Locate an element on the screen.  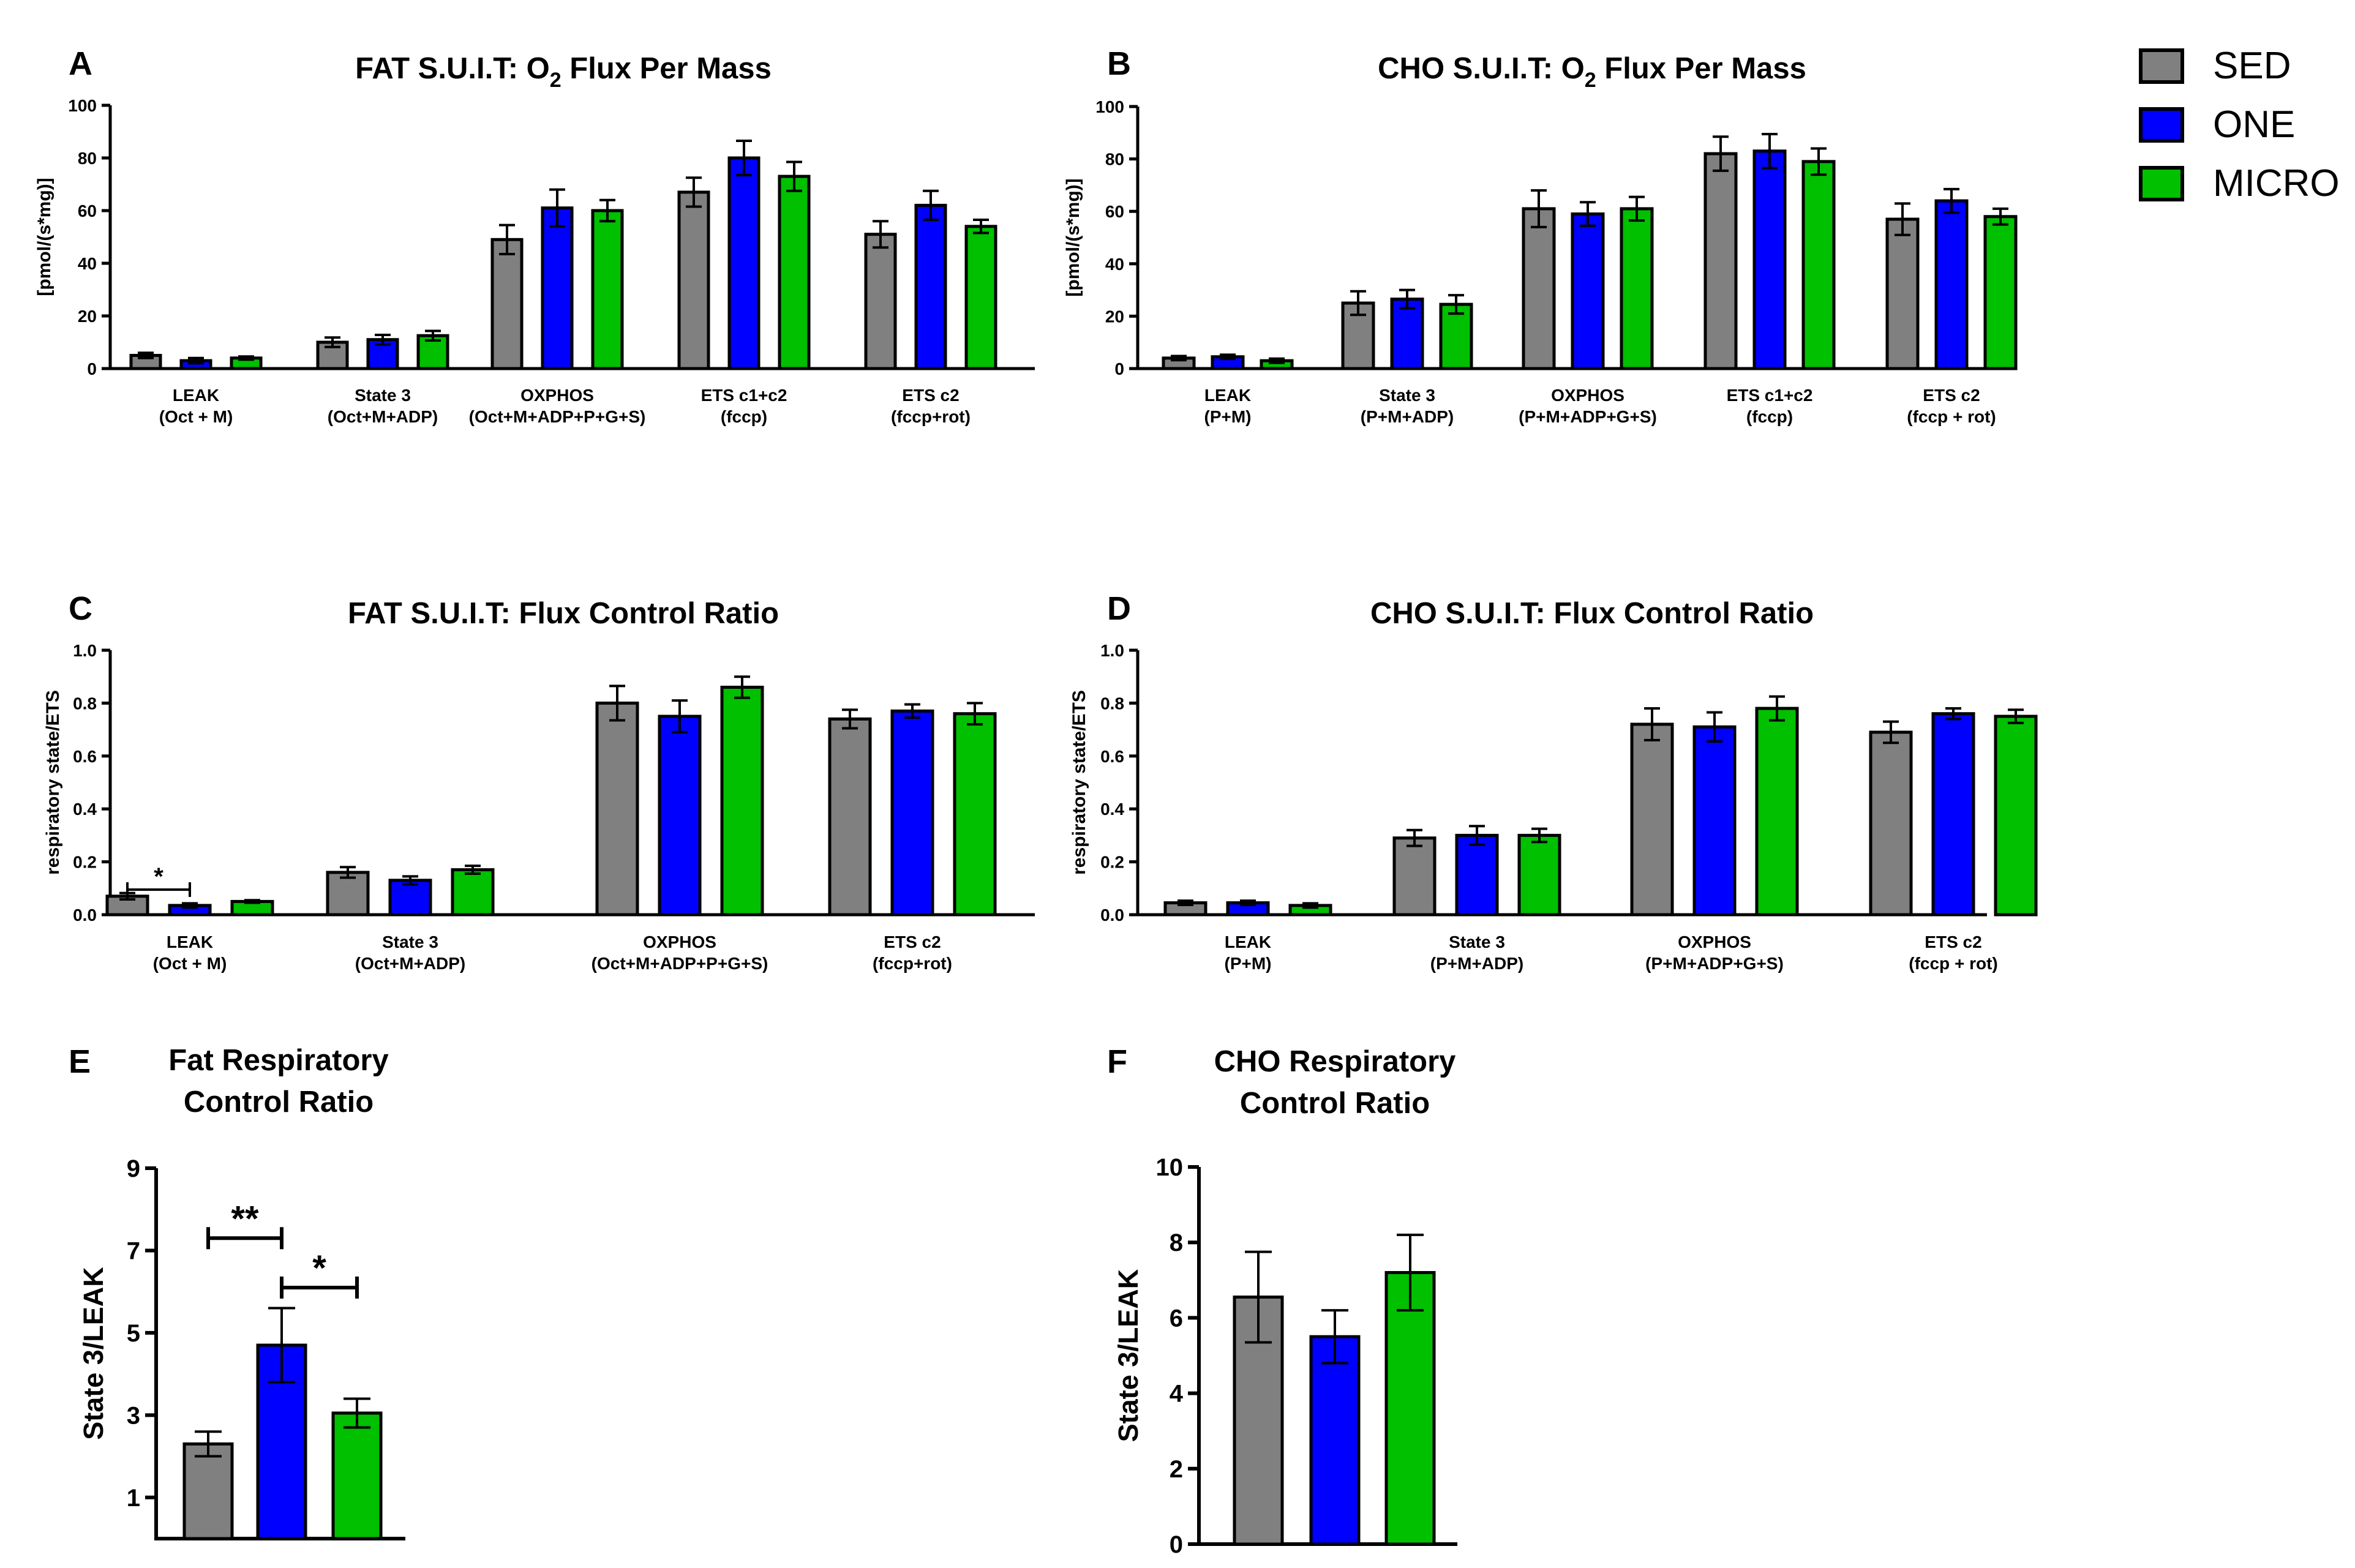
x-tick-sublabel: (Oct + M) is located at coordinates (190, 963).